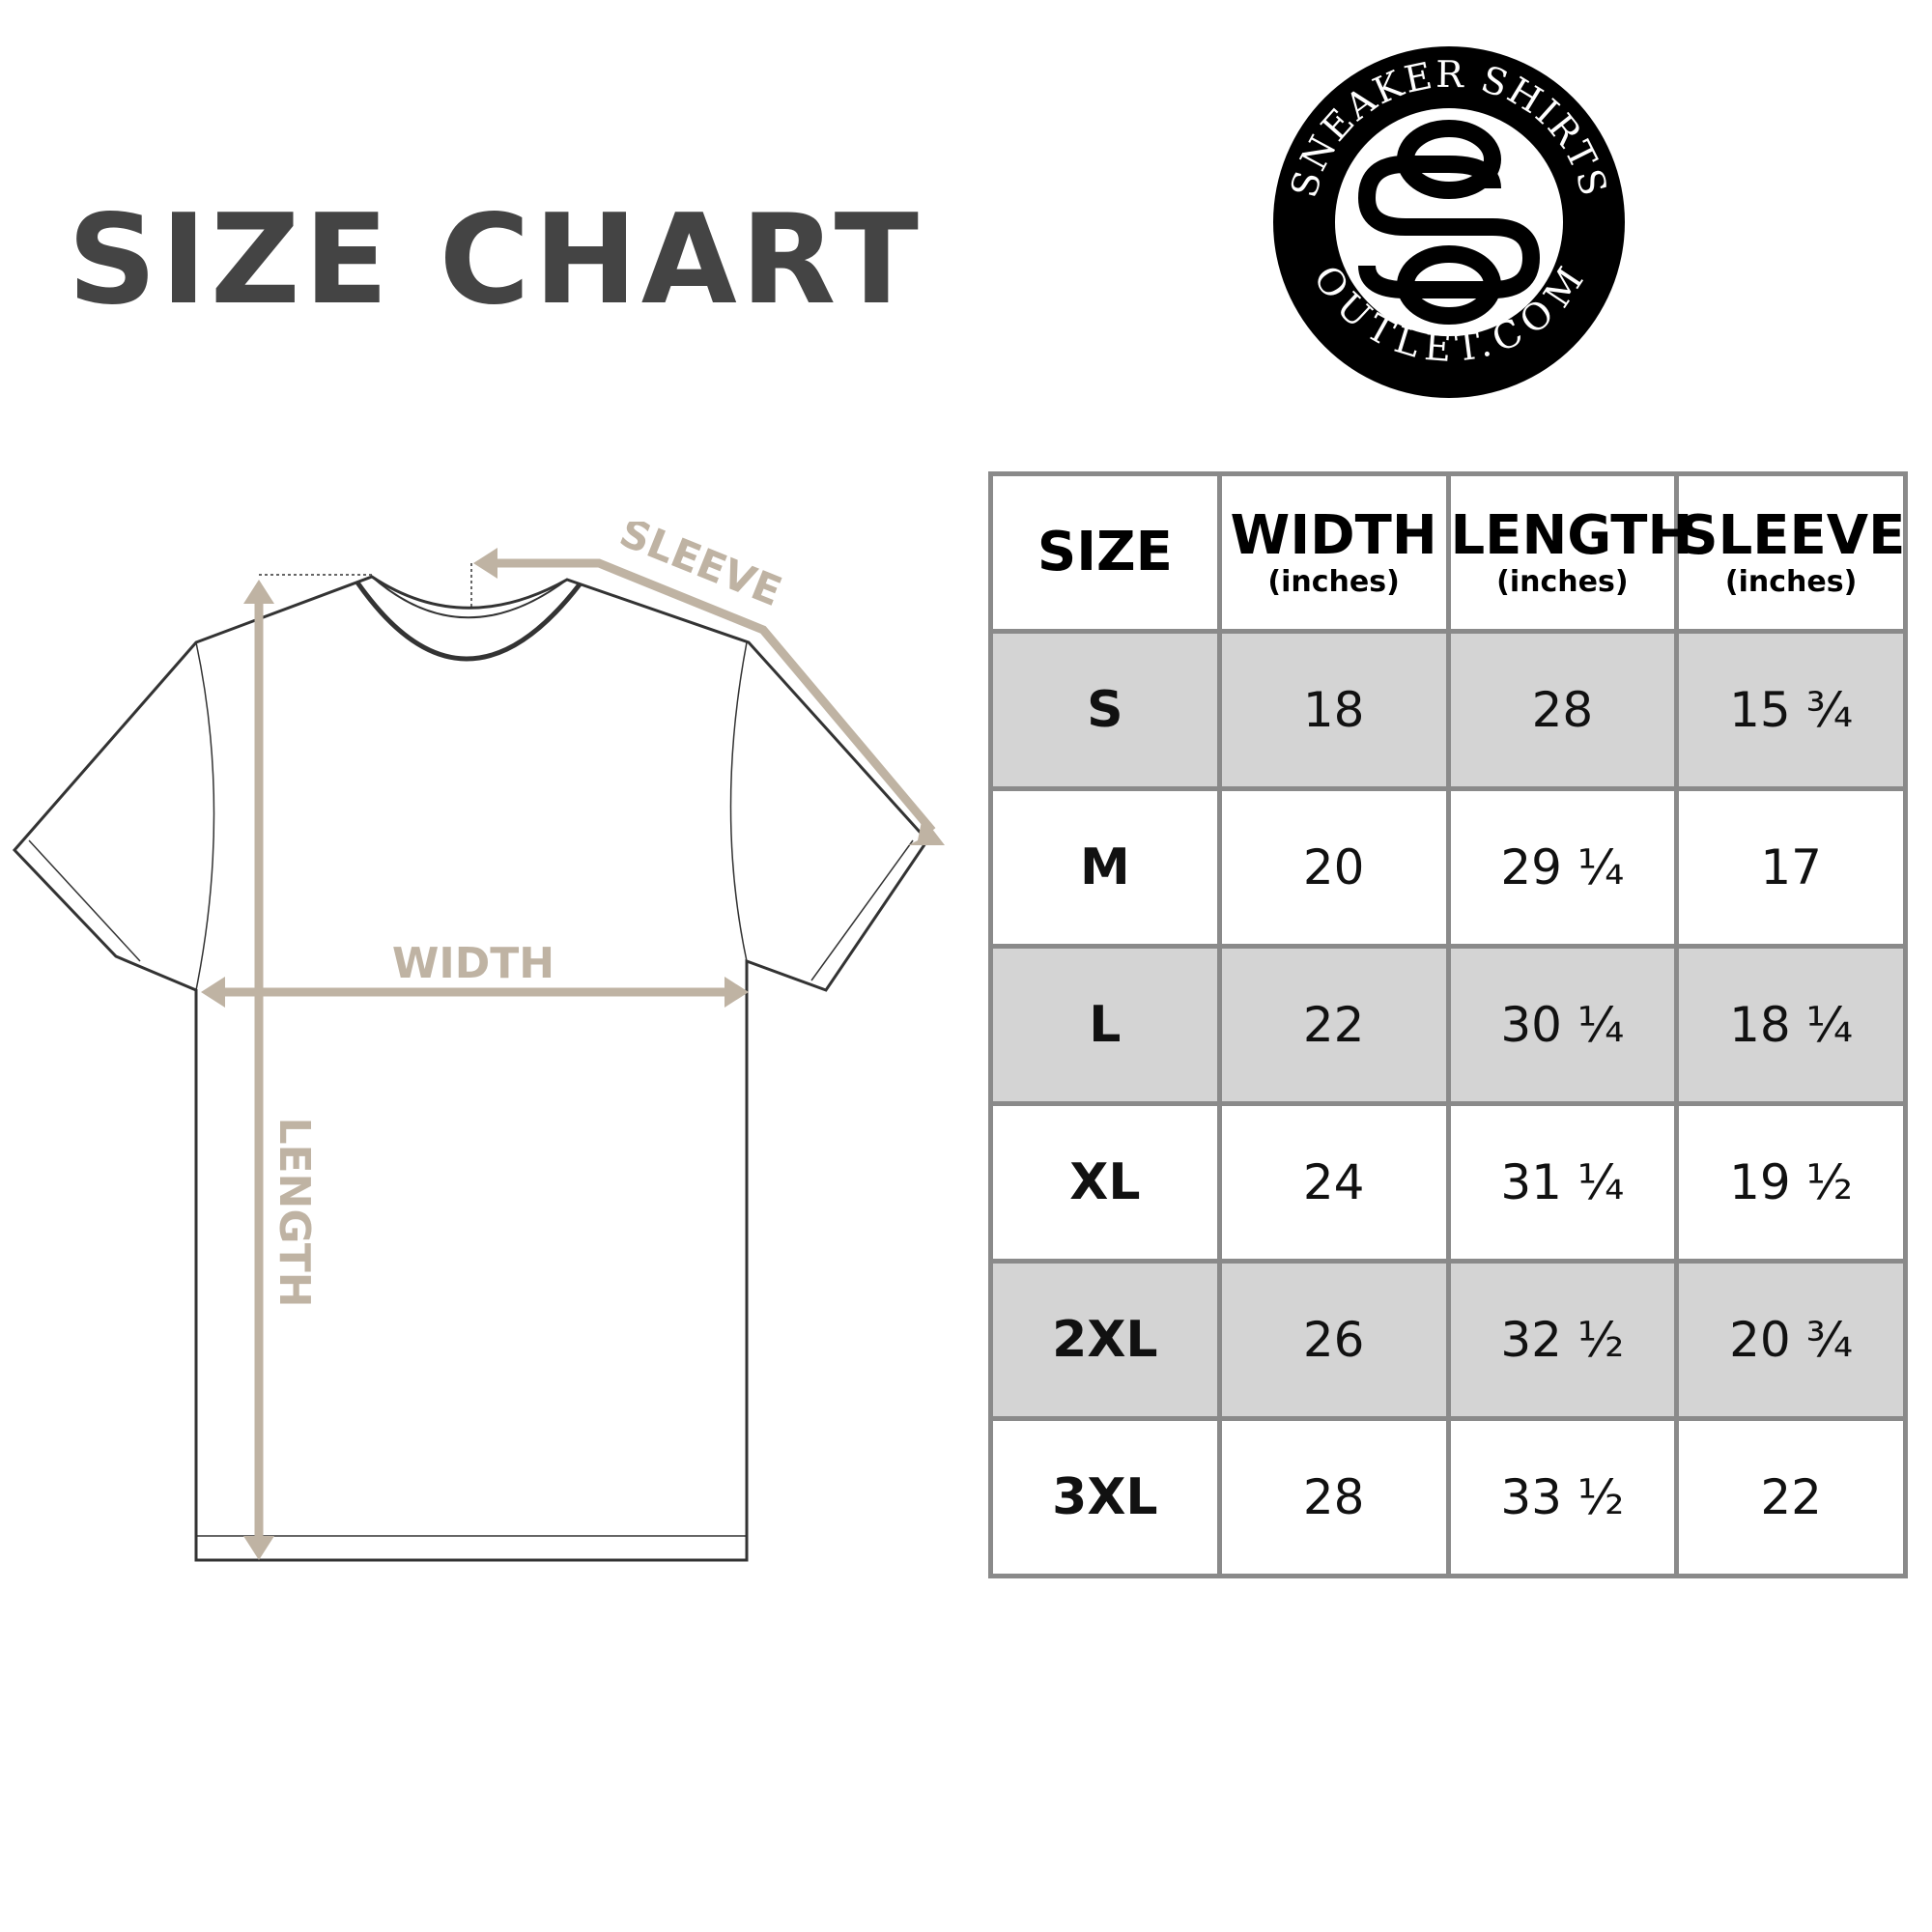 The image size is (1932, 1932). I want to click on width-cell: 20, so click(1333, 867).